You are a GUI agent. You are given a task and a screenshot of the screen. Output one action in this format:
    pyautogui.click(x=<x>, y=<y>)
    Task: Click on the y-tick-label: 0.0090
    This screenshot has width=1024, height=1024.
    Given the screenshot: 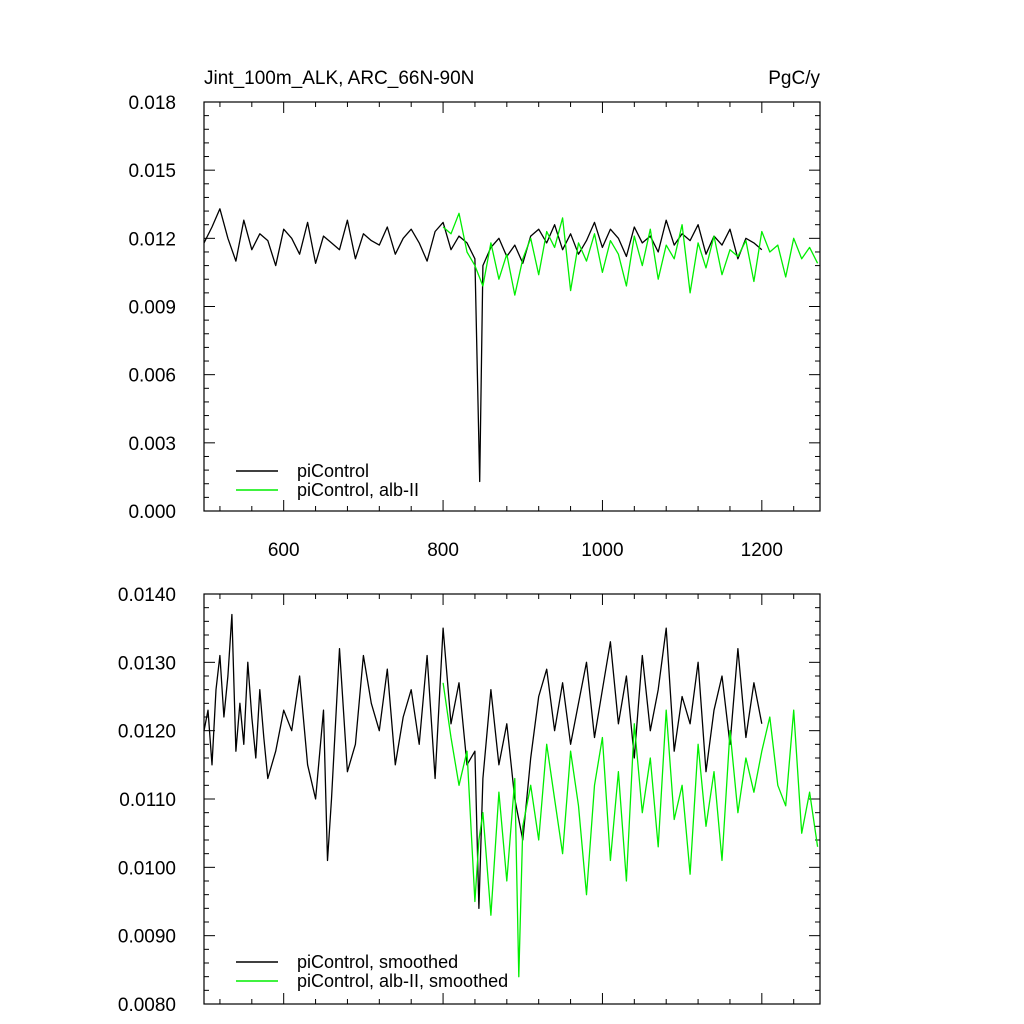 What is the action you would take?
    pyautogui.click(x=147, y=937)
    